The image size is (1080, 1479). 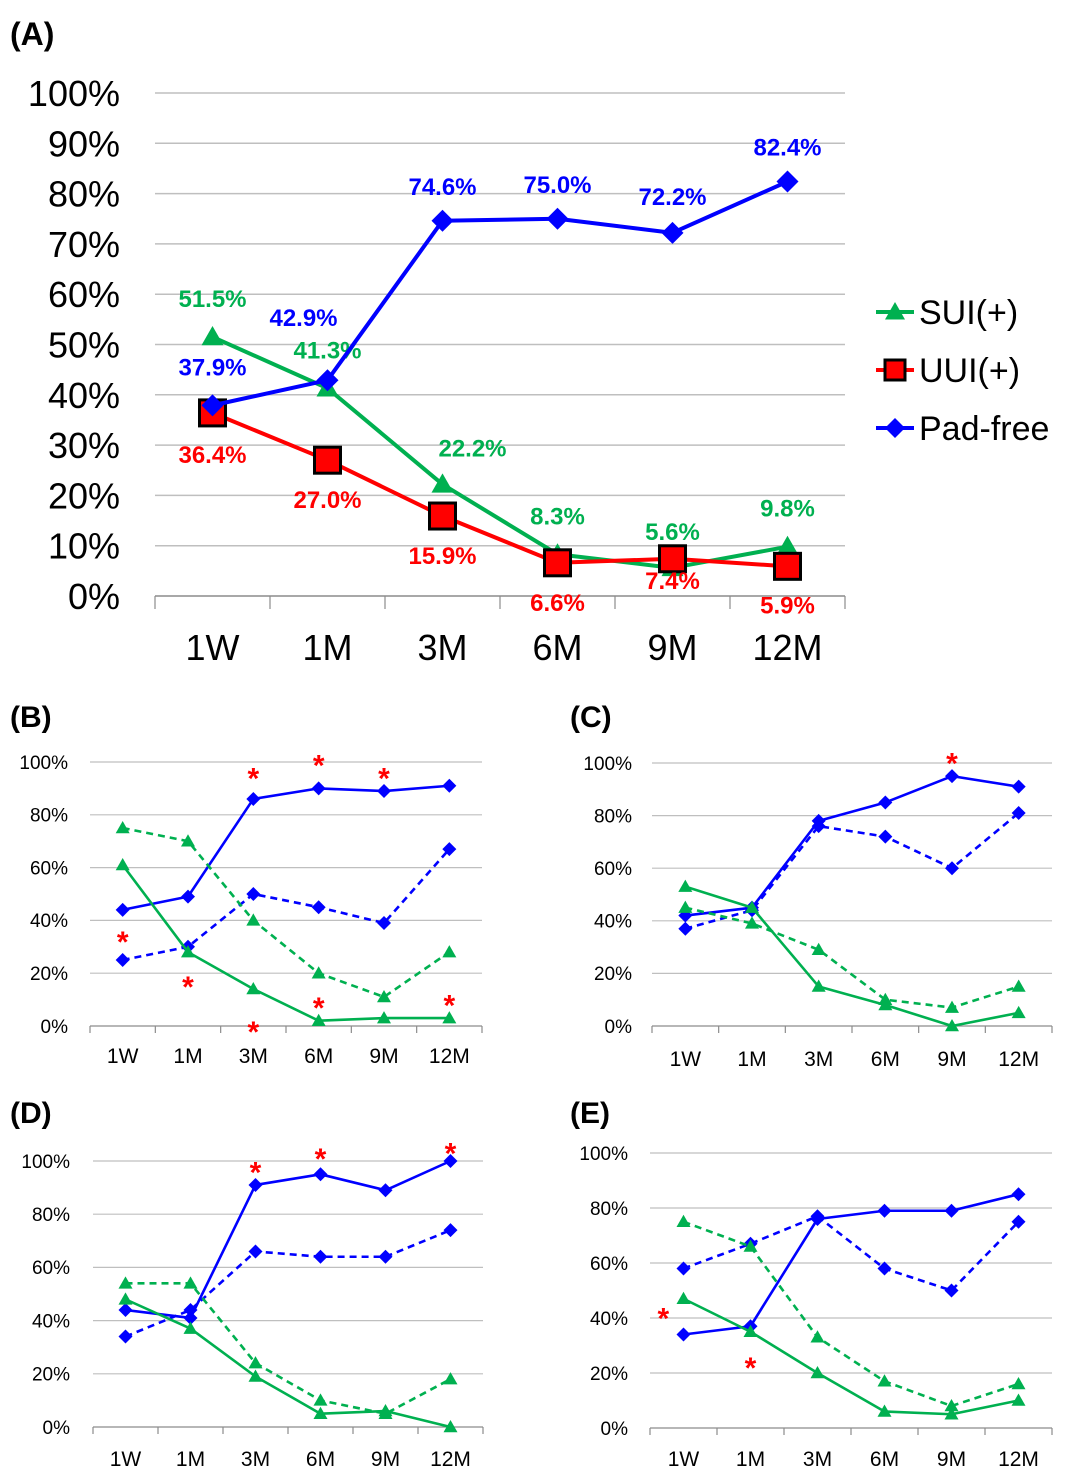 What do you see at coordinates (672, 581) in the screenshot?
I see `data-label: 7.4%` at bounding box center [672, 581].